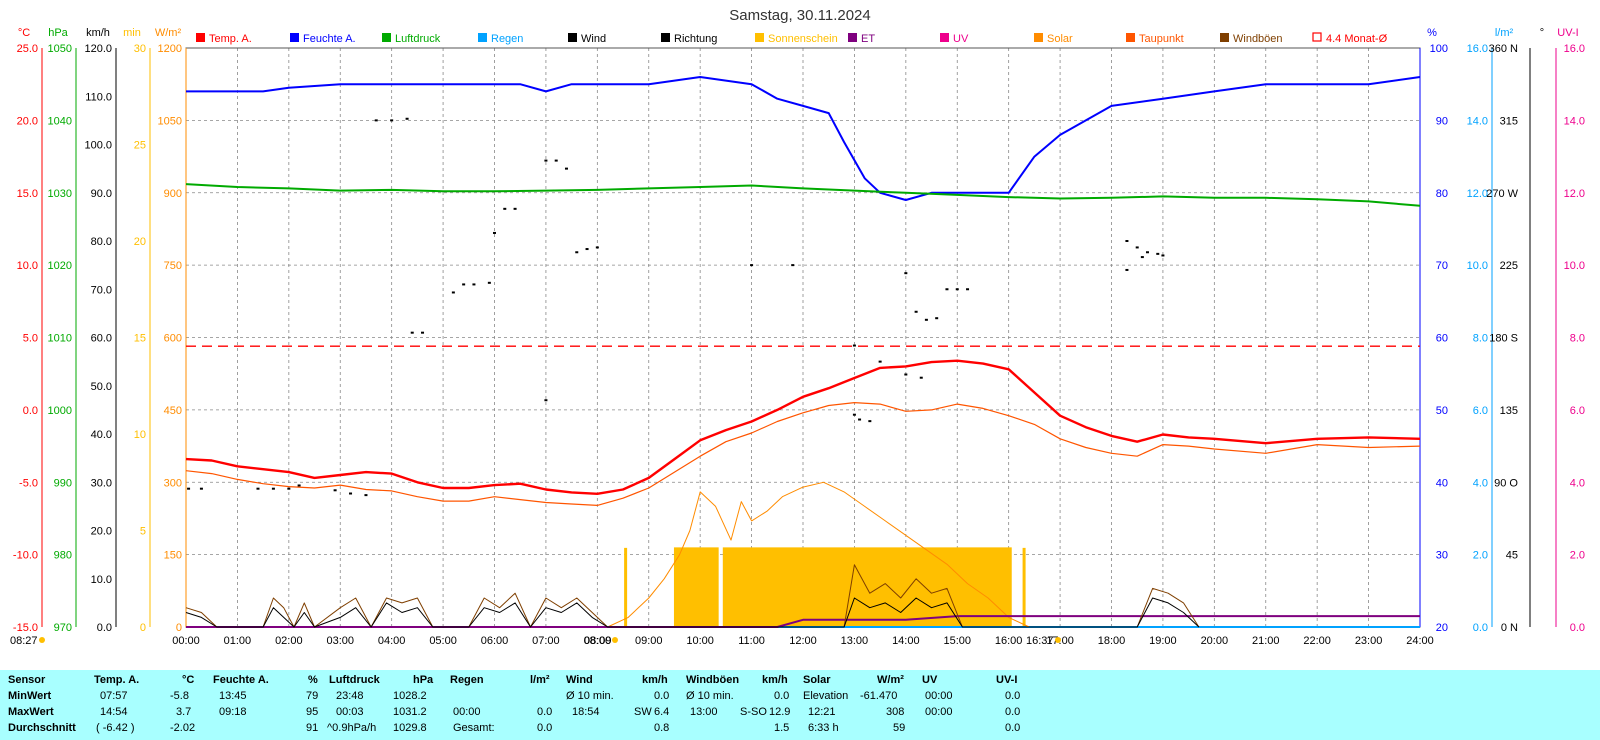 This screenshot has height=740, width=1600. Describe the element at coordinates (60, 194) in the screenshot. I see `axis-tick-press: 1030` at that location.